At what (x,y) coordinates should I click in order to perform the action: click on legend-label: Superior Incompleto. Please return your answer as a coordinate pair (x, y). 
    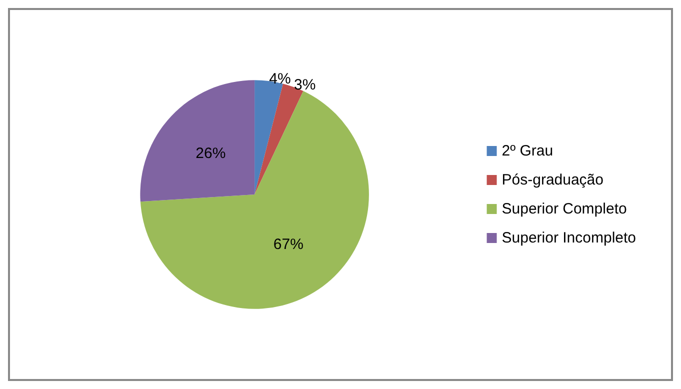
    Looking at the image, I should click on (569, 238).